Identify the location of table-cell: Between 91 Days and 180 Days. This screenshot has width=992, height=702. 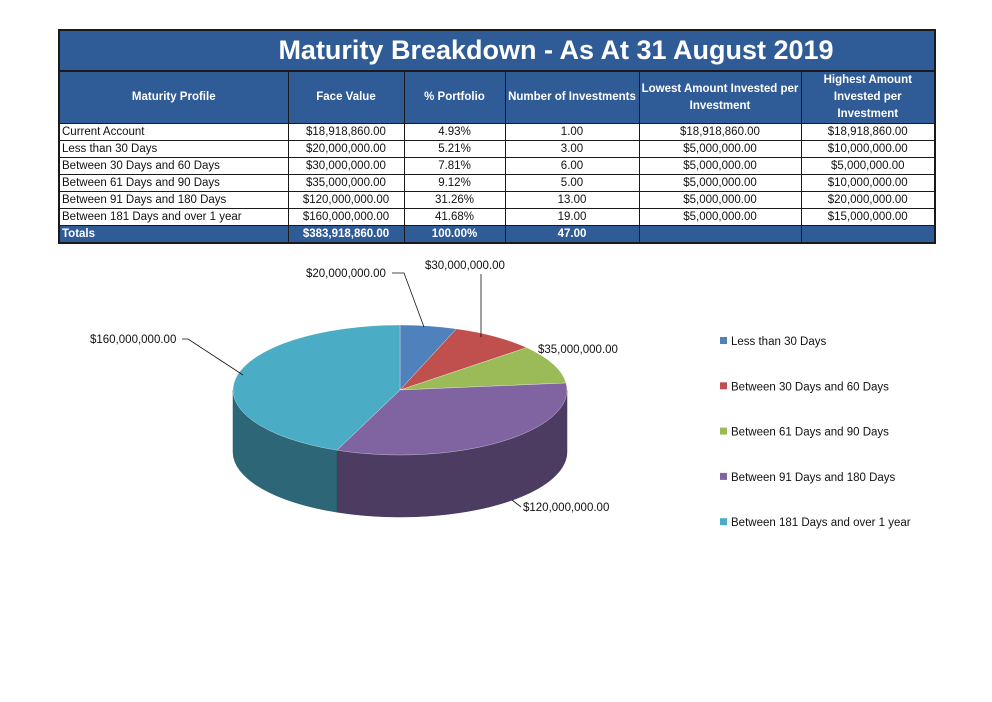
(173, 200).